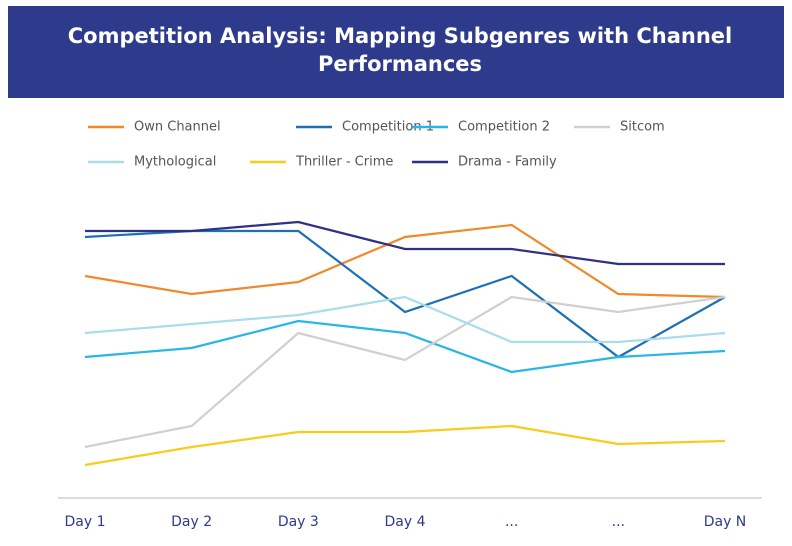  Describe the element at coordinates (175, 162) in the screenshot. I see `legend-label: Mythological` at that location.